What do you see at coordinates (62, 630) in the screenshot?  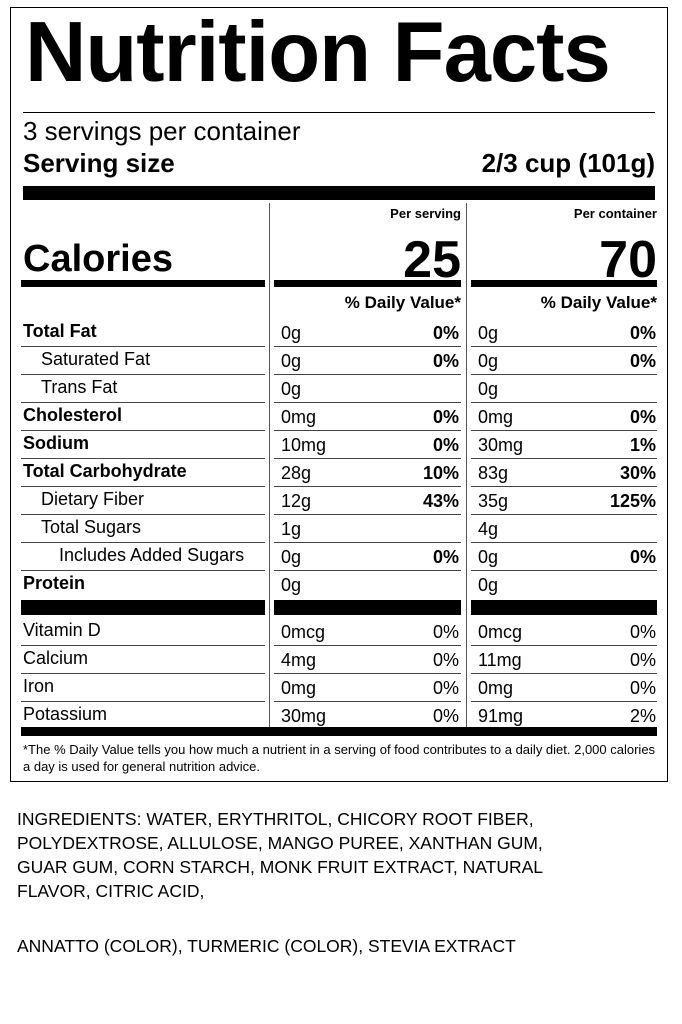 I see `vitamin-name: Vitamin D` at bounding box center [62, 630].